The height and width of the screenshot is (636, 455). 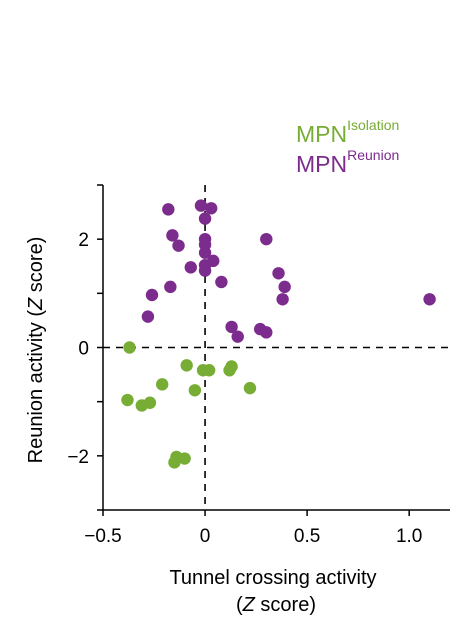 What do you see at coordinates (36, 267) in the screenshot?
I see `y-axis-label-suffix: score)` at bounding box center [36, 267].